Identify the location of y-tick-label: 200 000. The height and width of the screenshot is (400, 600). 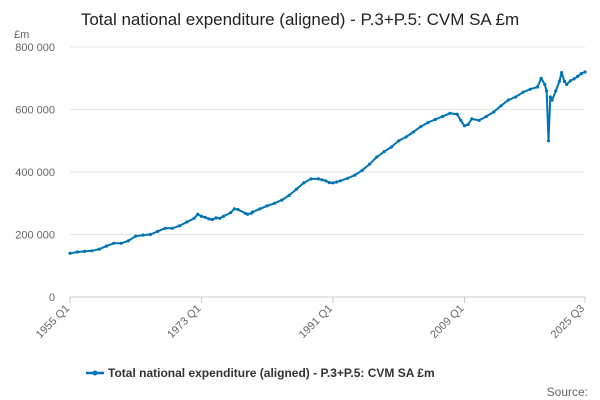
(35, 236).